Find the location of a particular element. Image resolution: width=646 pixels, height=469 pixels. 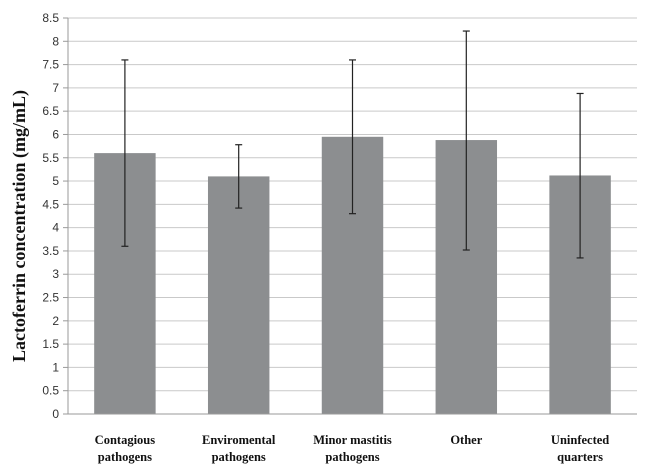

y-tick-label: 4 is located at coordinates (55, 228).